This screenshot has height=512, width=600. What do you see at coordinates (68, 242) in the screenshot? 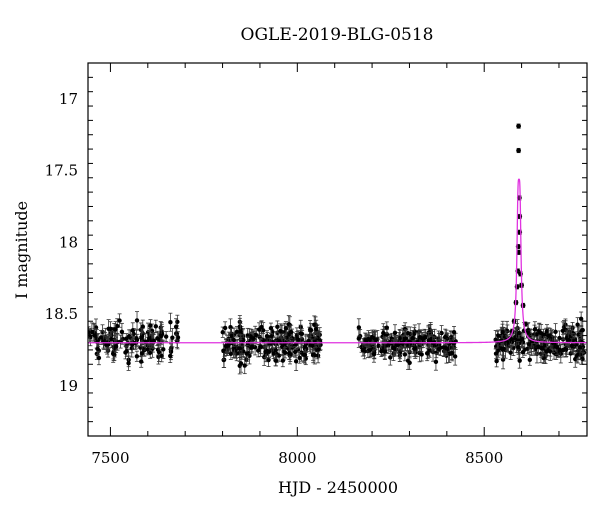
I see `y-tick-label: 18` at bounding box center [68, 242].